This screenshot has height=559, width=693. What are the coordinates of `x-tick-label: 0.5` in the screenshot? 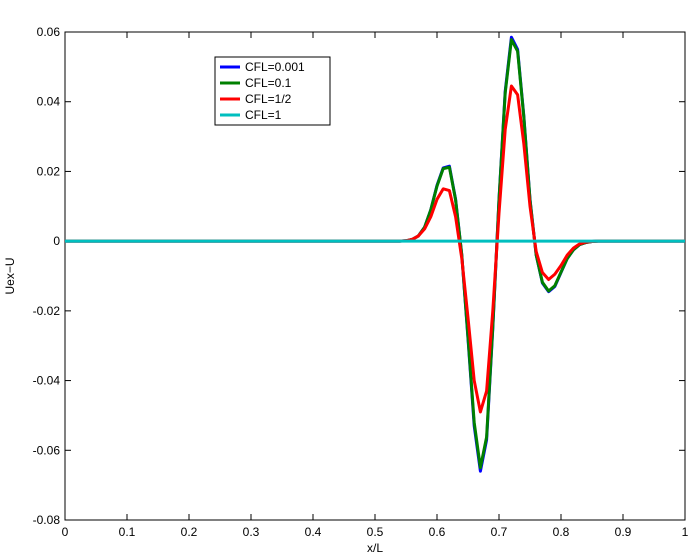 It's located at (375, 532).